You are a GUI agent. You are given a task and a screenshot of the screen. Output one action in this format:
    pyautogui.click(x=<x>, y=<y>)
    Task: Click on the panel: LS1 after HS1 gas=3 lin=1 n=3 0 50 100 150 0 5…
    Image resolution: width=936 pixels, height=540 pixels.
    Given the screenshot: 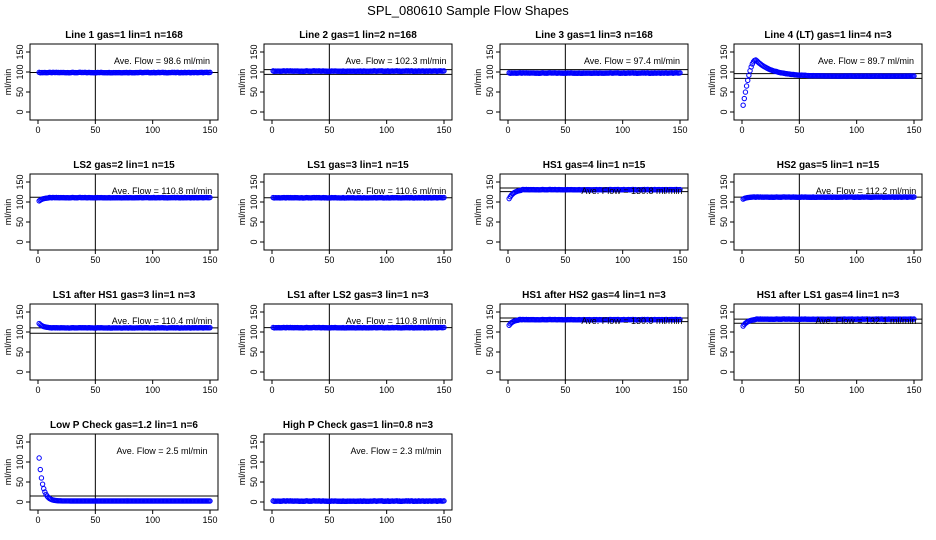 What is the action you would take?
    pyautogui.click(x=111, y=342)
    